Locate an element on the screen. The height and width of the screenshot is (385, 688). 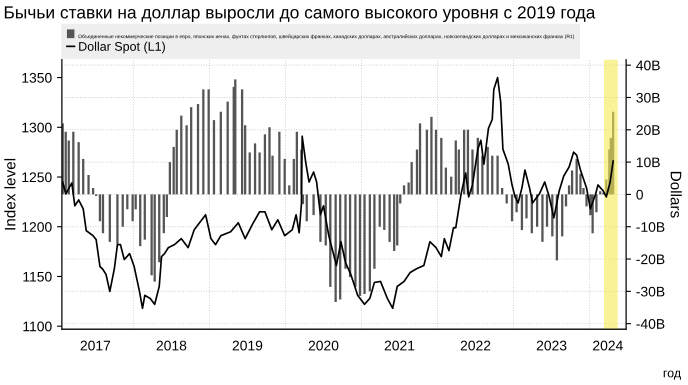
text: год is located at coordinates (672, 375).